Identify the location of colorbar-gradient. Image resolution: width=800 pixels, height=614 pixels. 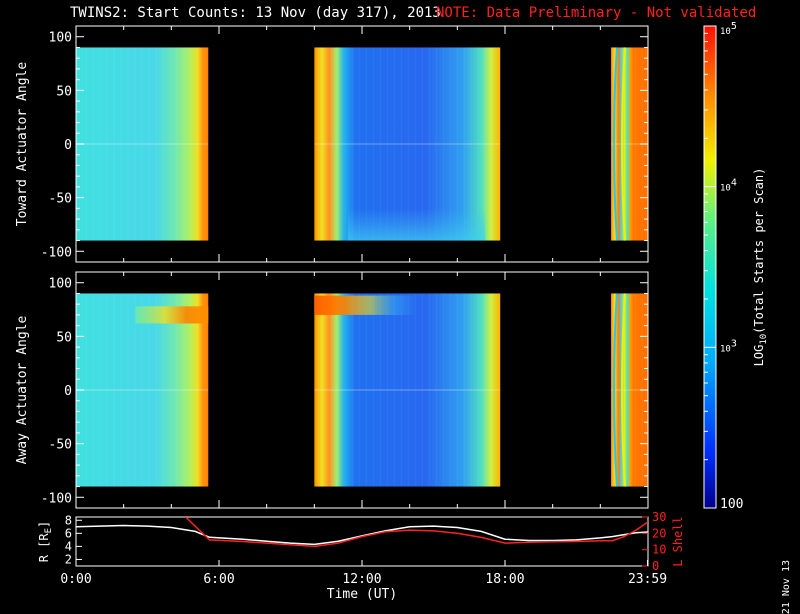
(710, 267).